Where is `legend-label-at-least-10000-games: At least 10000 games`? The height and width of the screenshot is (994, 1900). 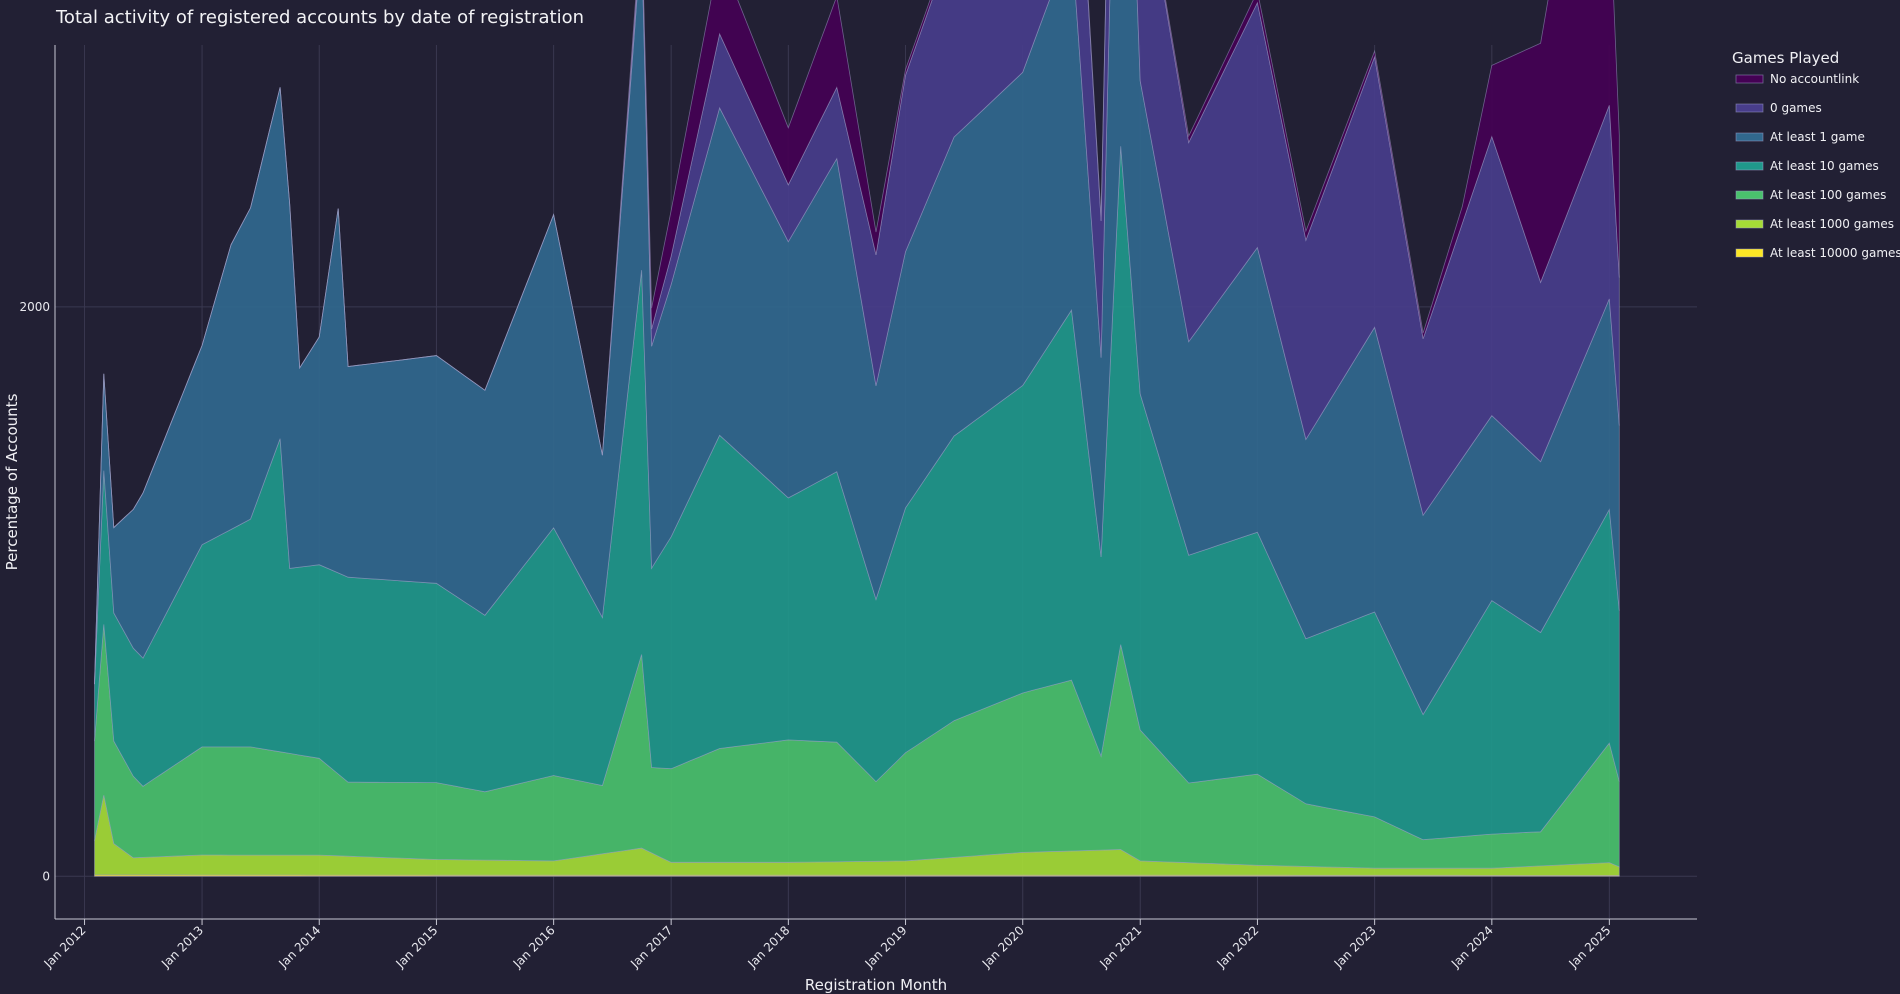 legend-label-at-least-10000-games: At least 10000 games is located at coordinates (1835, 253).